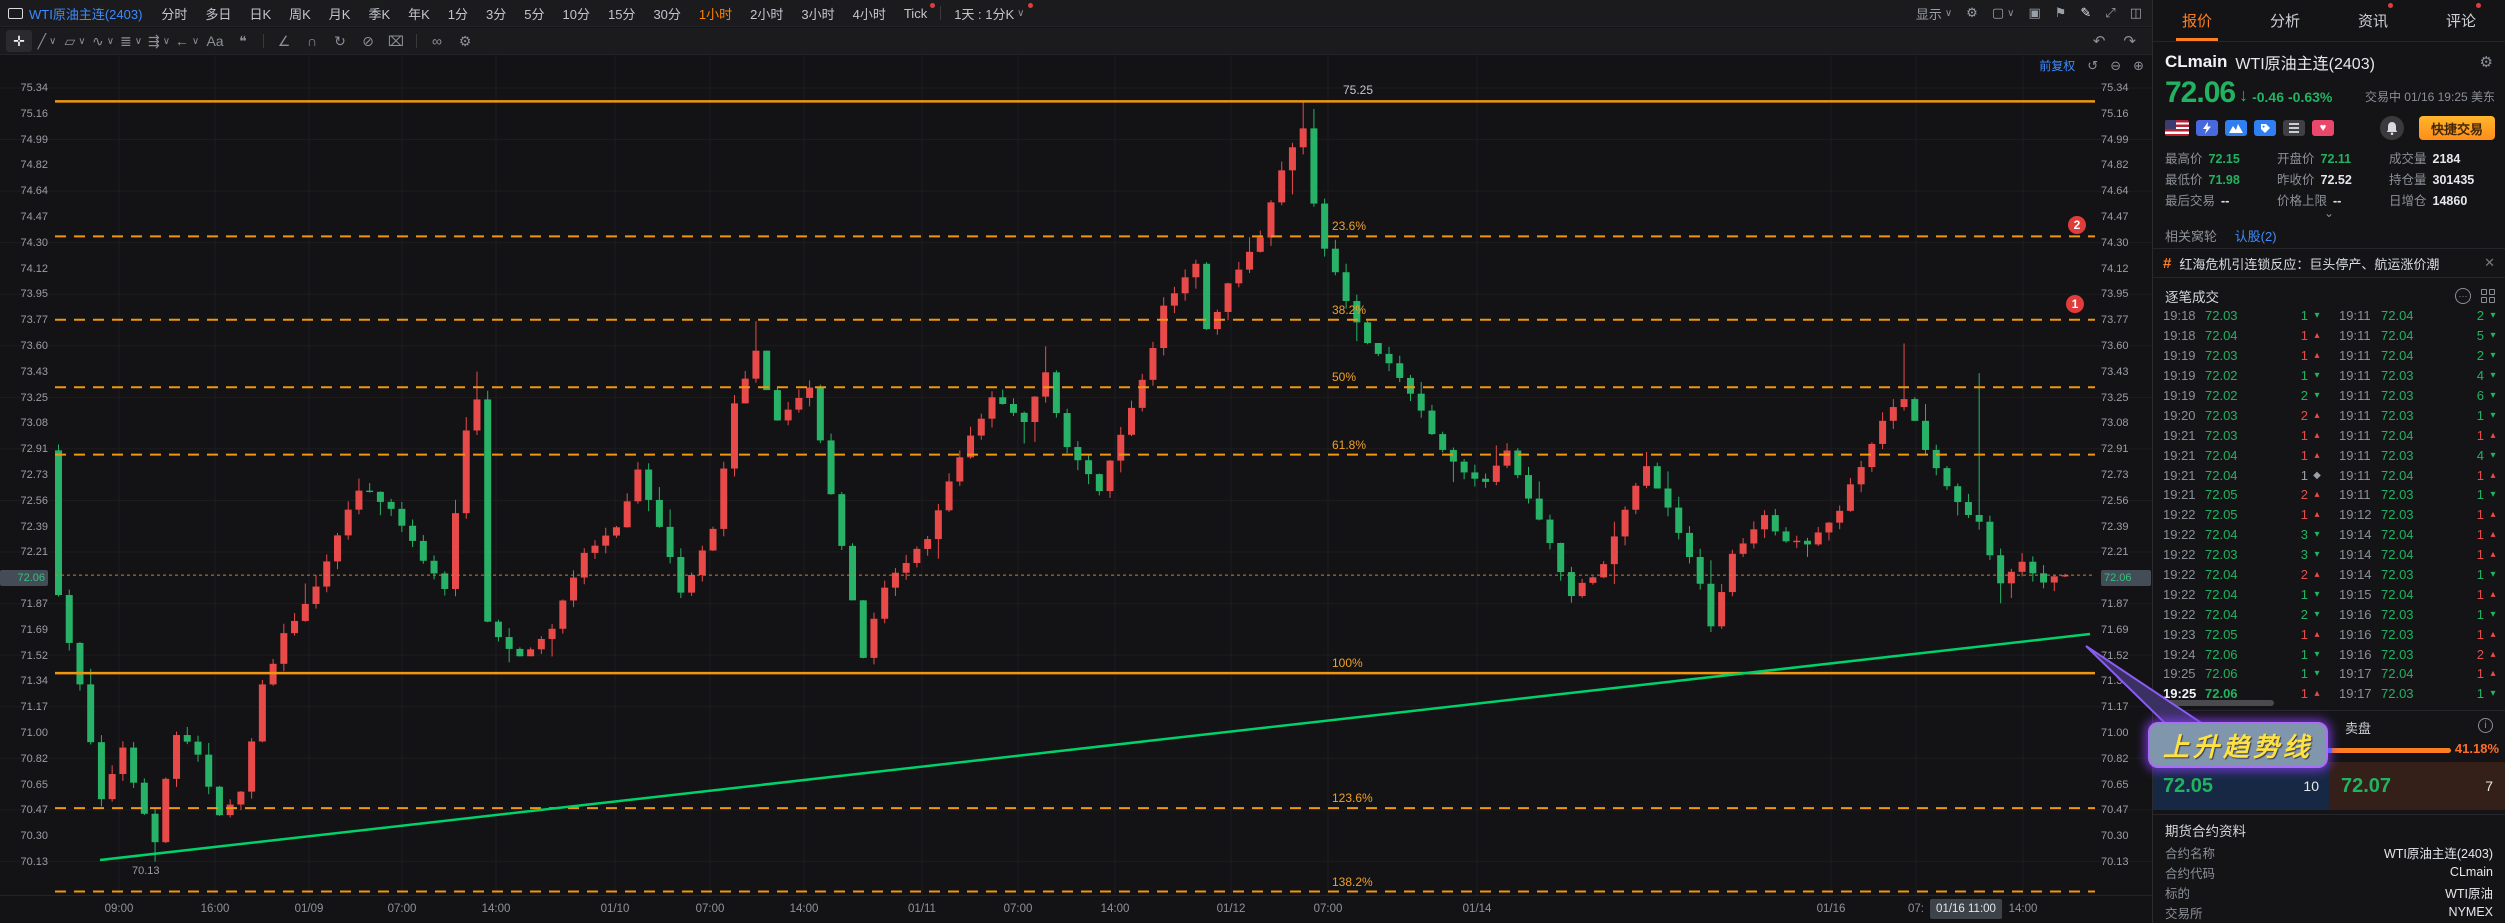 The height and width of the screenshot is (923, 2505). What do you see at coordinates (2417, 694) in the screenshot?
I see `trade-row: 19:17 72.03 1 ▾` at bounding box center [2417, 694].